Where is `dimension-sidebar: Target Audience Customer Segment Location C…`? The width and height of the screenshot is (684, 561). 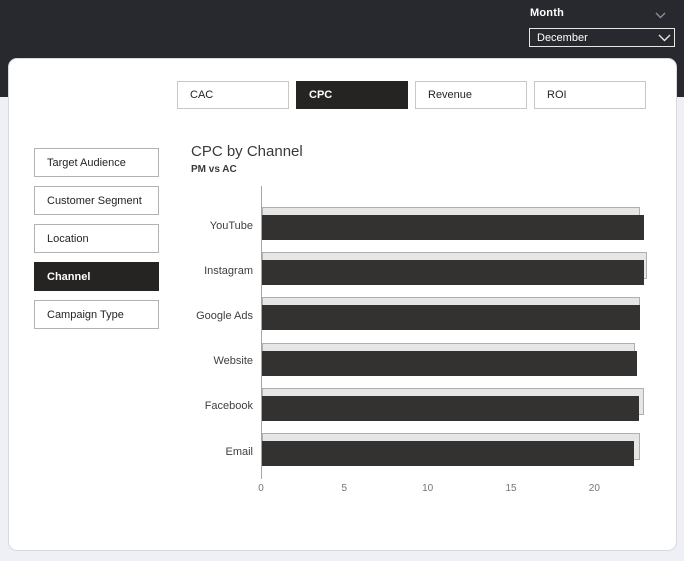 dimension-sidebar: Target Audience Customer Segment Location C… is located at coordinates (96, 238).